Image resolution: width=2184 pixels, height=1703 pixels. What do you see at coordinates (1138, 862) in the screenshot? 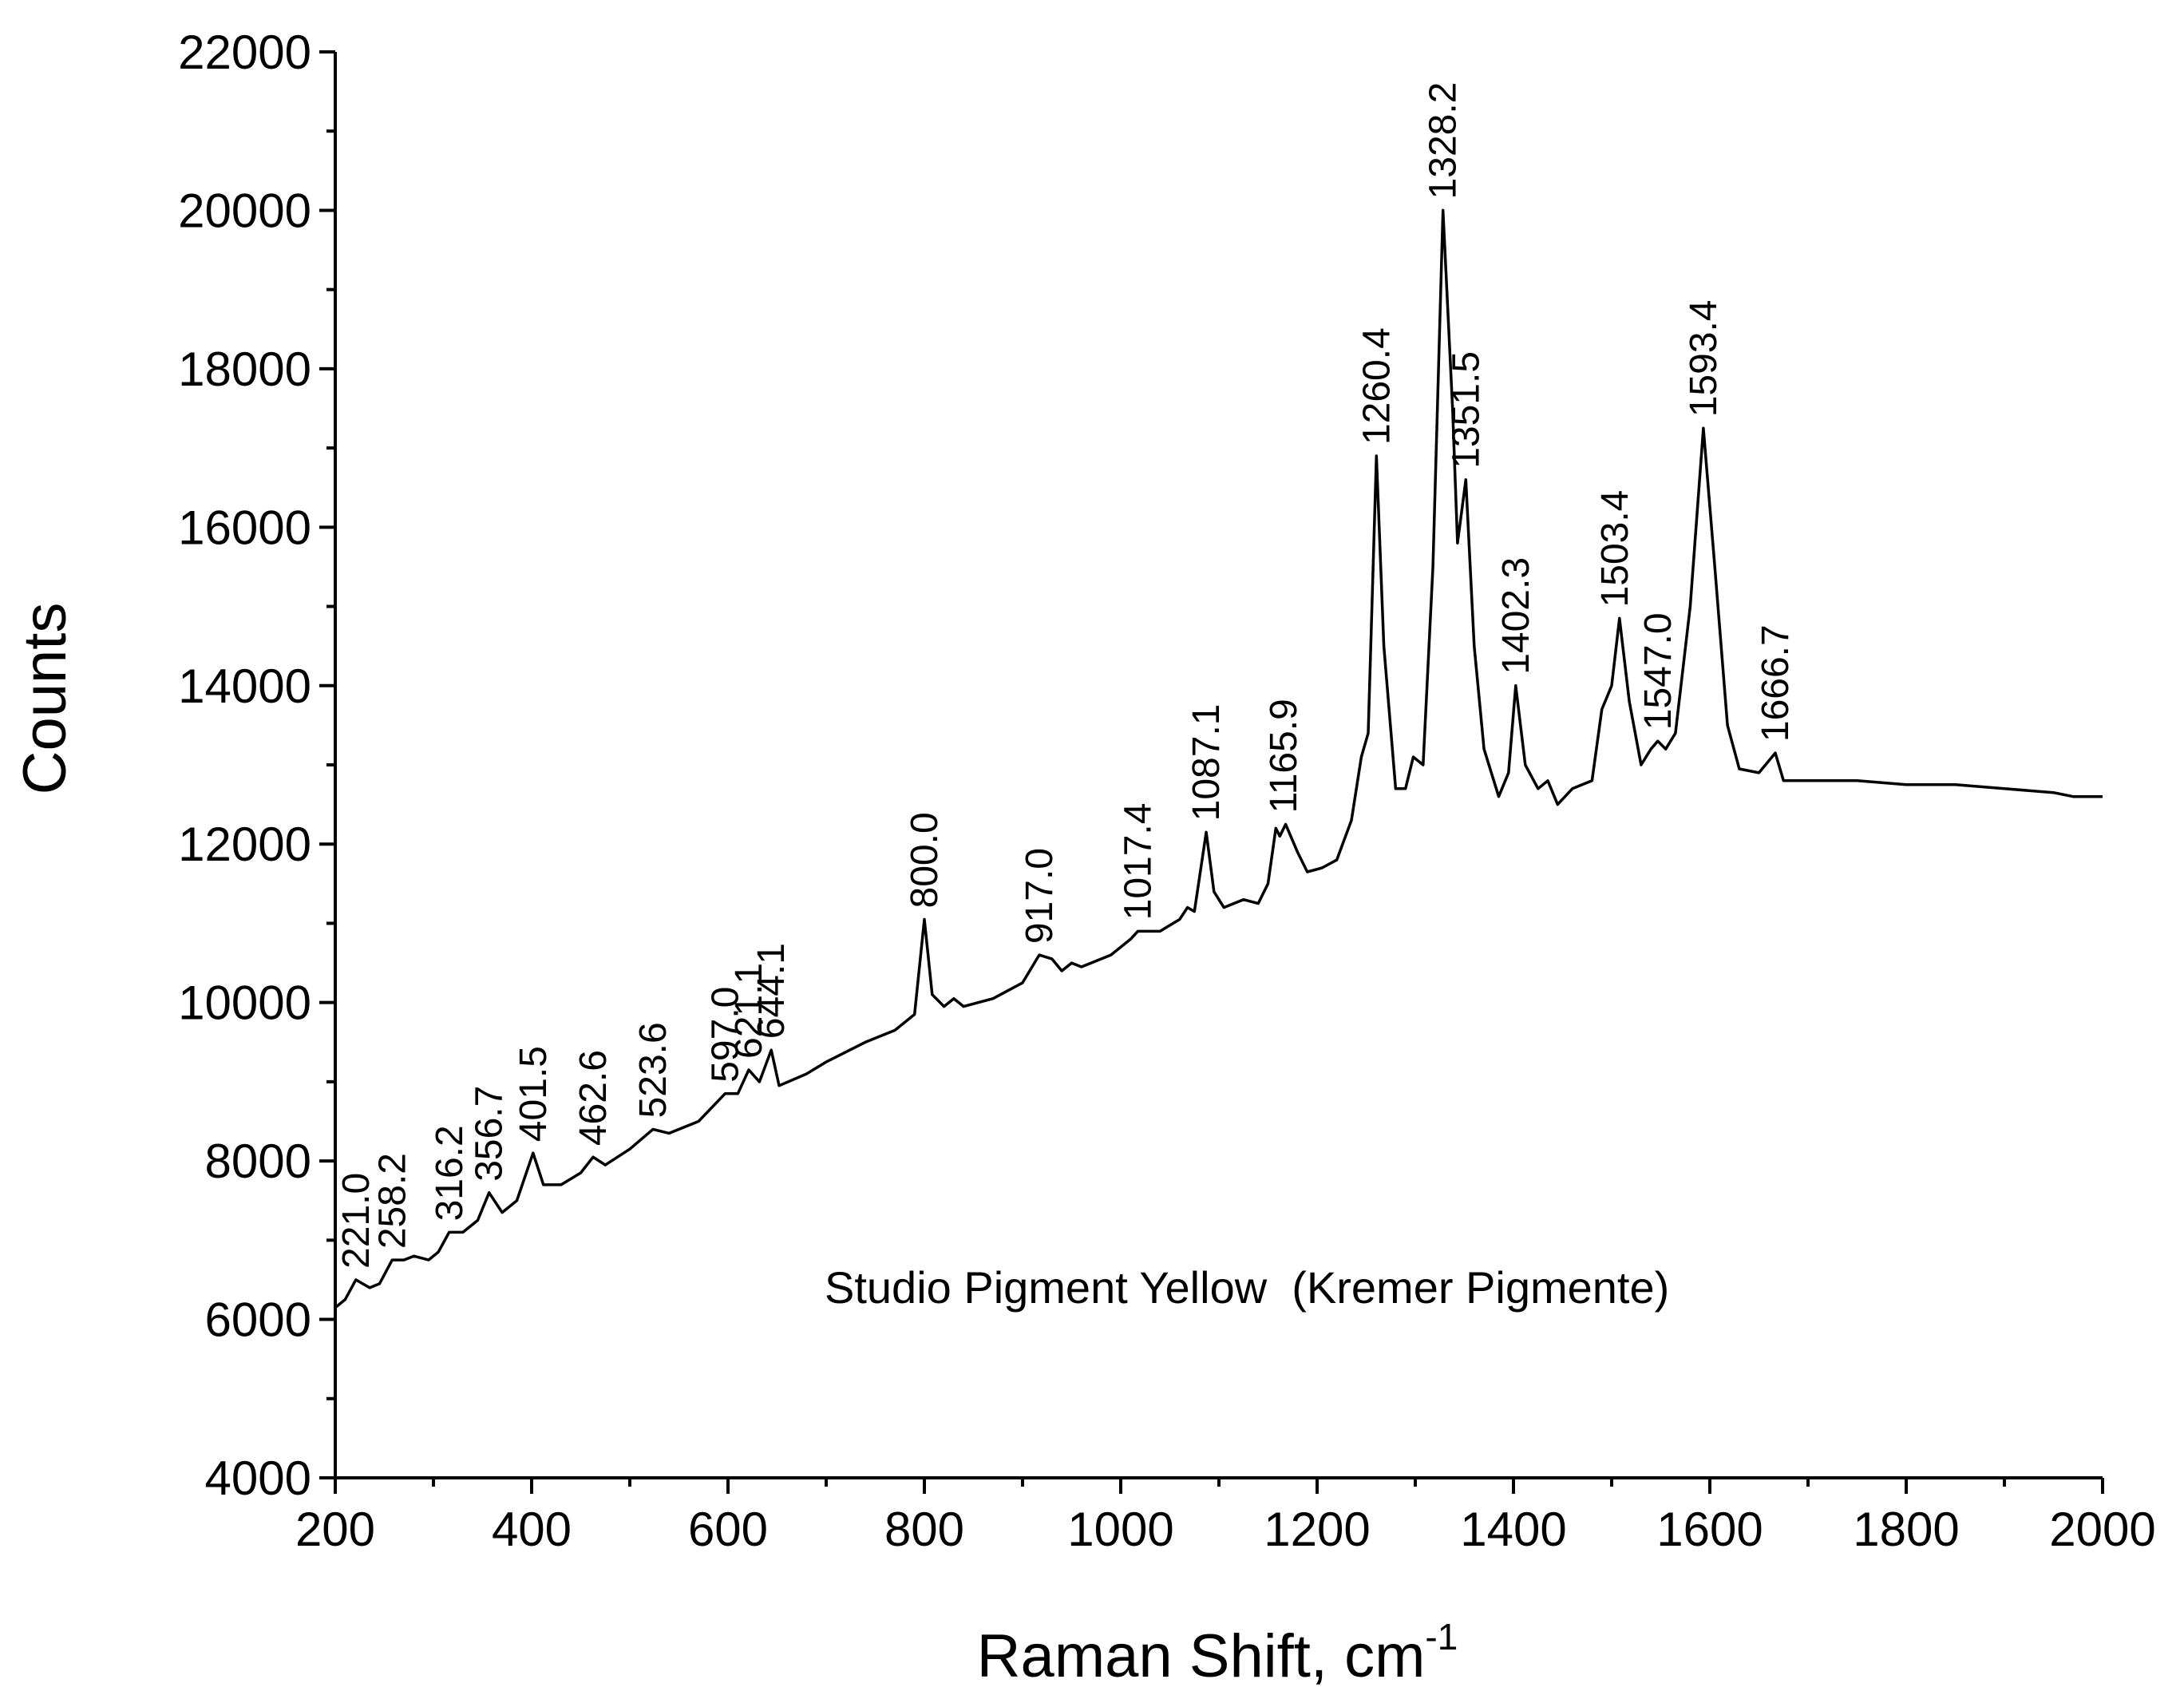
I see `peak-label: 1017.4` at bounding box center [1138, 862].